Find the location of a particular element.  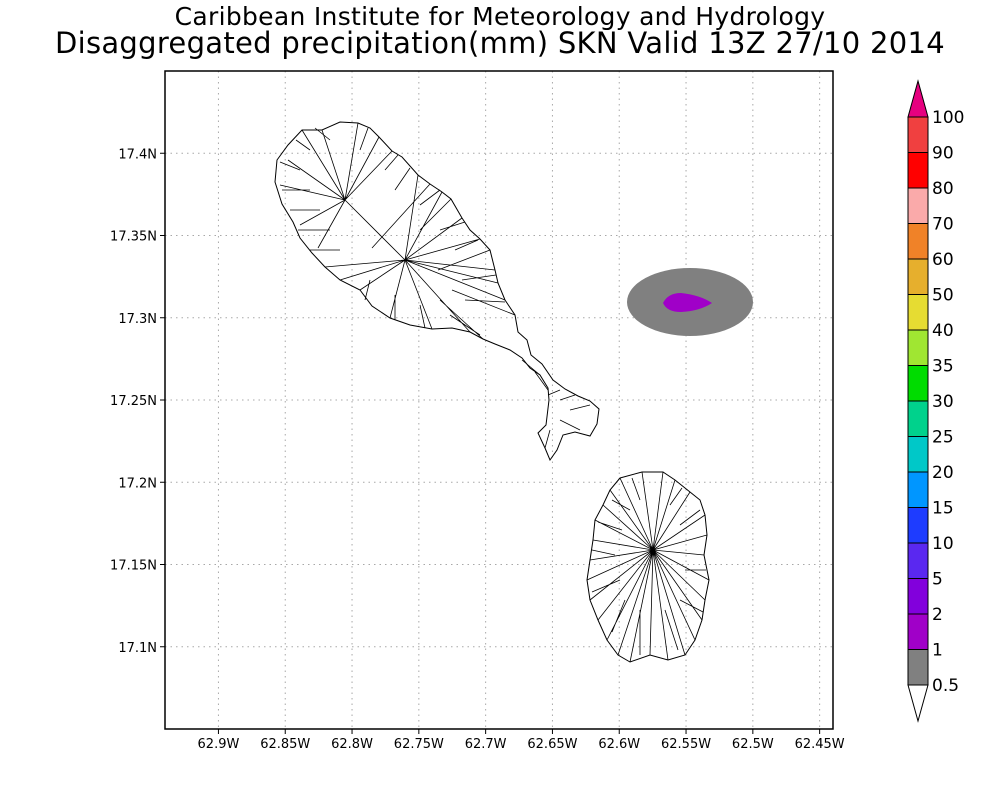

y-axis-ticks: 17.1N 17.15N 17.2N 17.25N 17.3N 17.35N 17.4N is located at coordinates (137, 401).